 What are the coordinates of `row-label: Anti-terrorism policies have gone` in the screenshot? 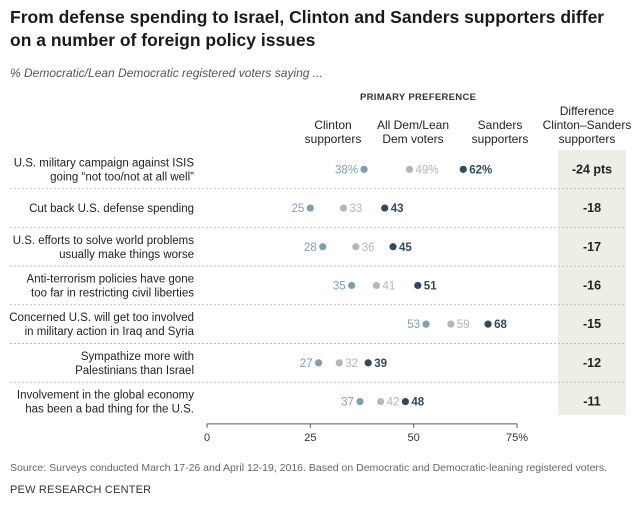 It's located at (110, 279).